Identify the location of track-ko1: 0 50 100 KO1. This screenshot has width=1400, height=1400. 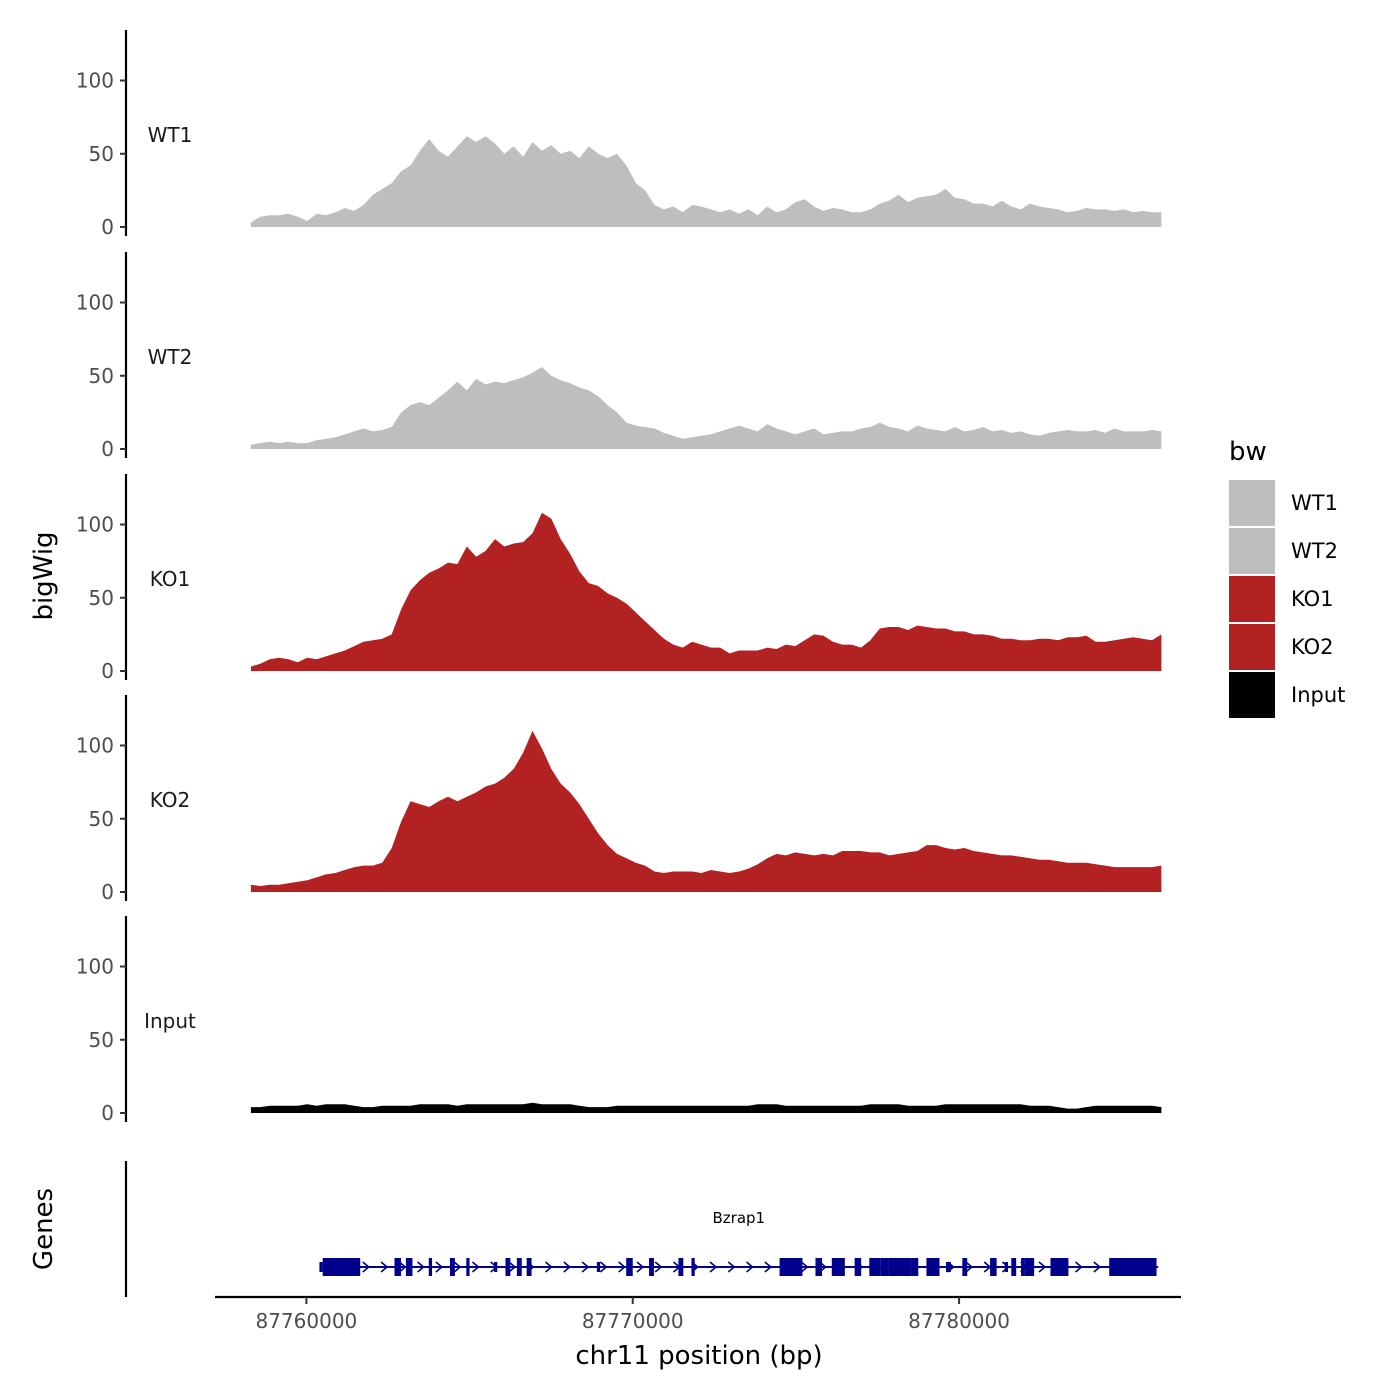
(619, 578).